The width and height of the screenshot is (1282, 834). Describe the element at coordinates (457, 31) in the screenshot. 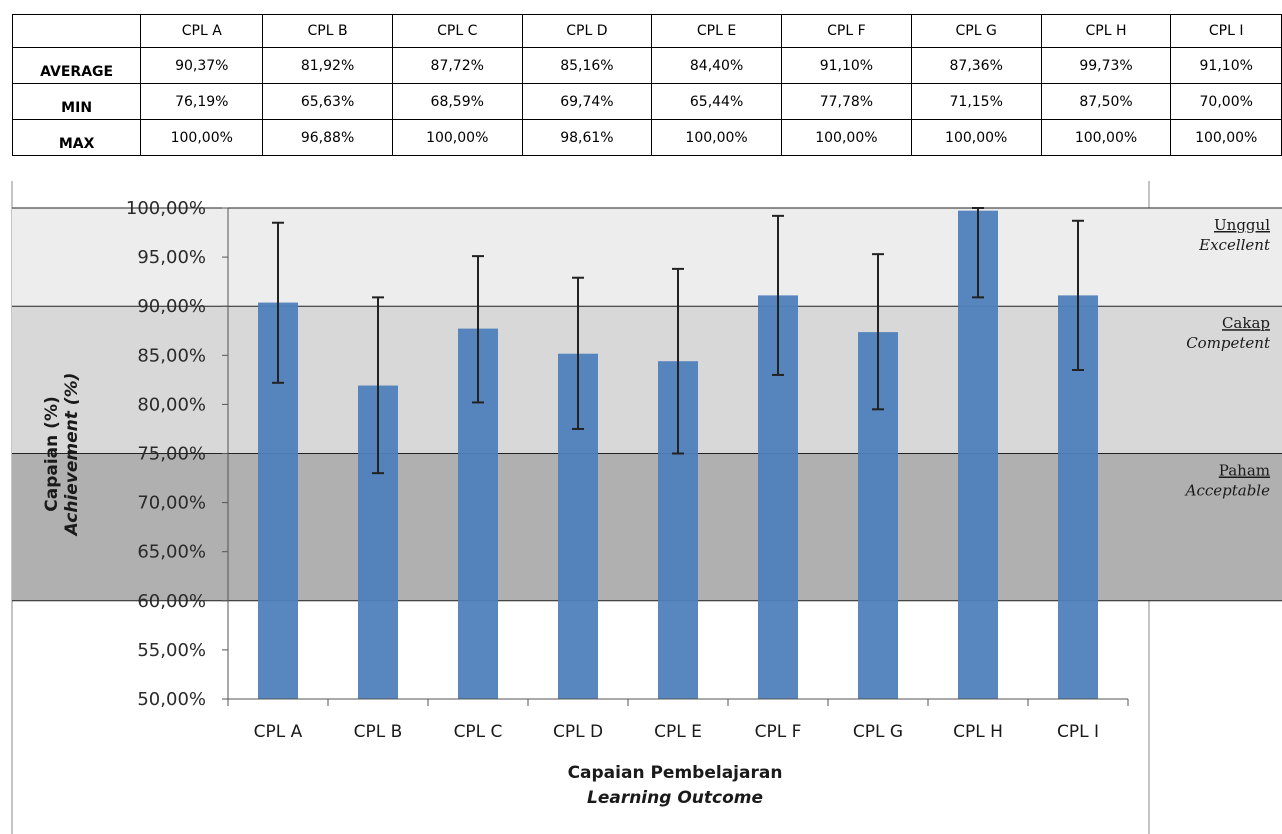

I see `table-header-cell: CPL C` at that location.